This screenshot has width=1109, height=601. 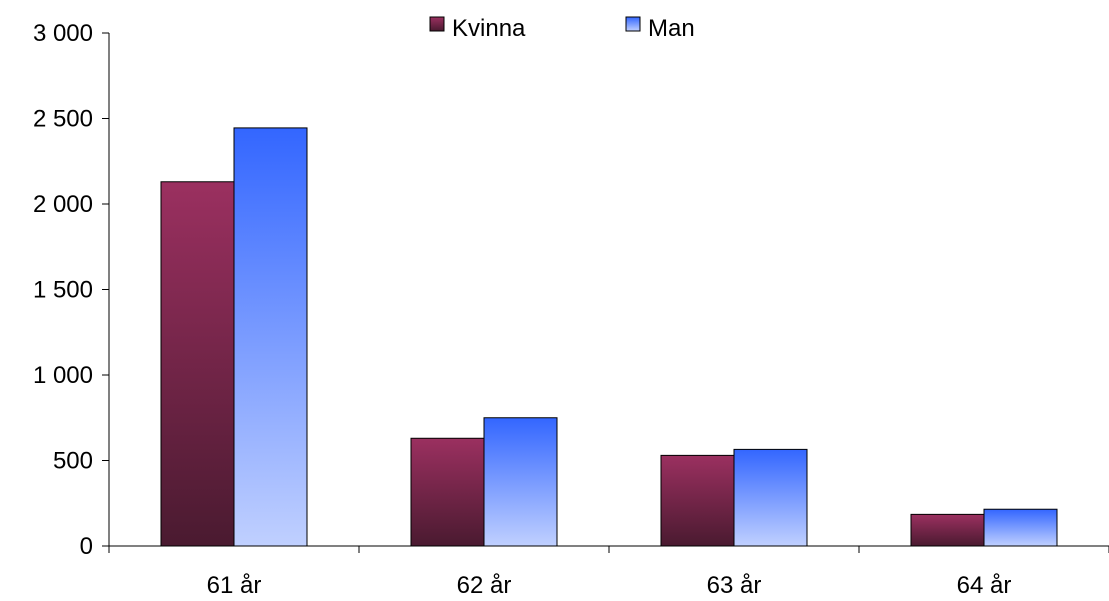 What do you see at coordinates (562, 28) in the screenshot?
I see `legend: Kvinna Man` at bounding box center [562, 28].